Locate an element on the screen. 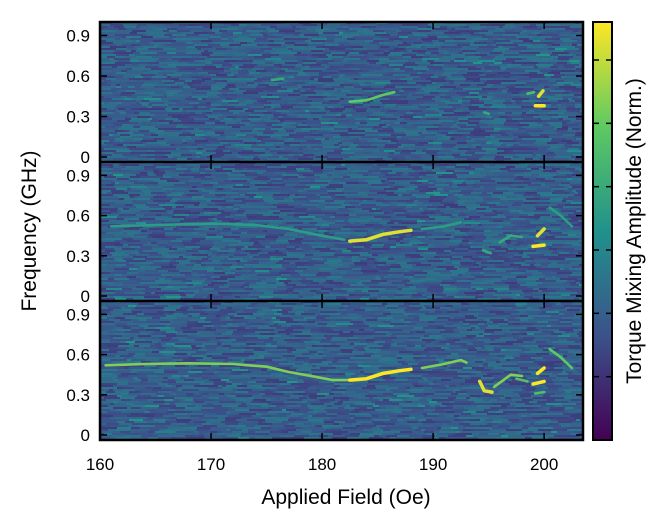 This screenshot has height=524, width=660. colorbar-ticks is located at coordinates (602, 218).